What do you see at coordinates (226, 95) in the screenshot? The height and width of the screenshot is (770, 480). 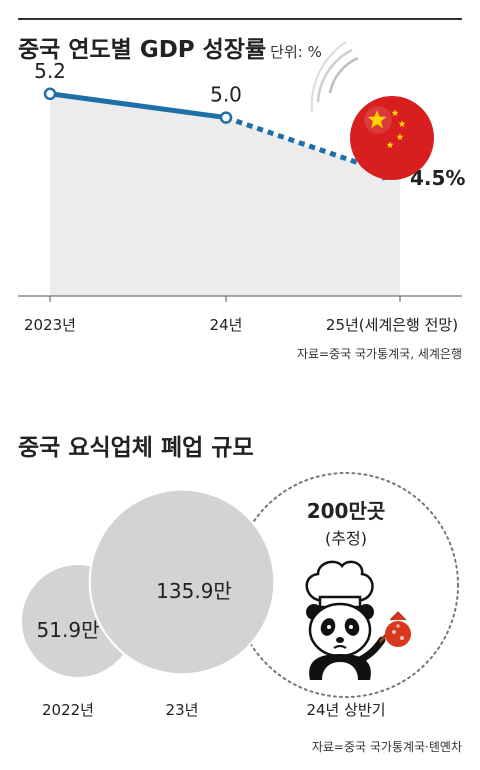 I see `gdp-value-label: 5.0` at bounding box center [226, 95].